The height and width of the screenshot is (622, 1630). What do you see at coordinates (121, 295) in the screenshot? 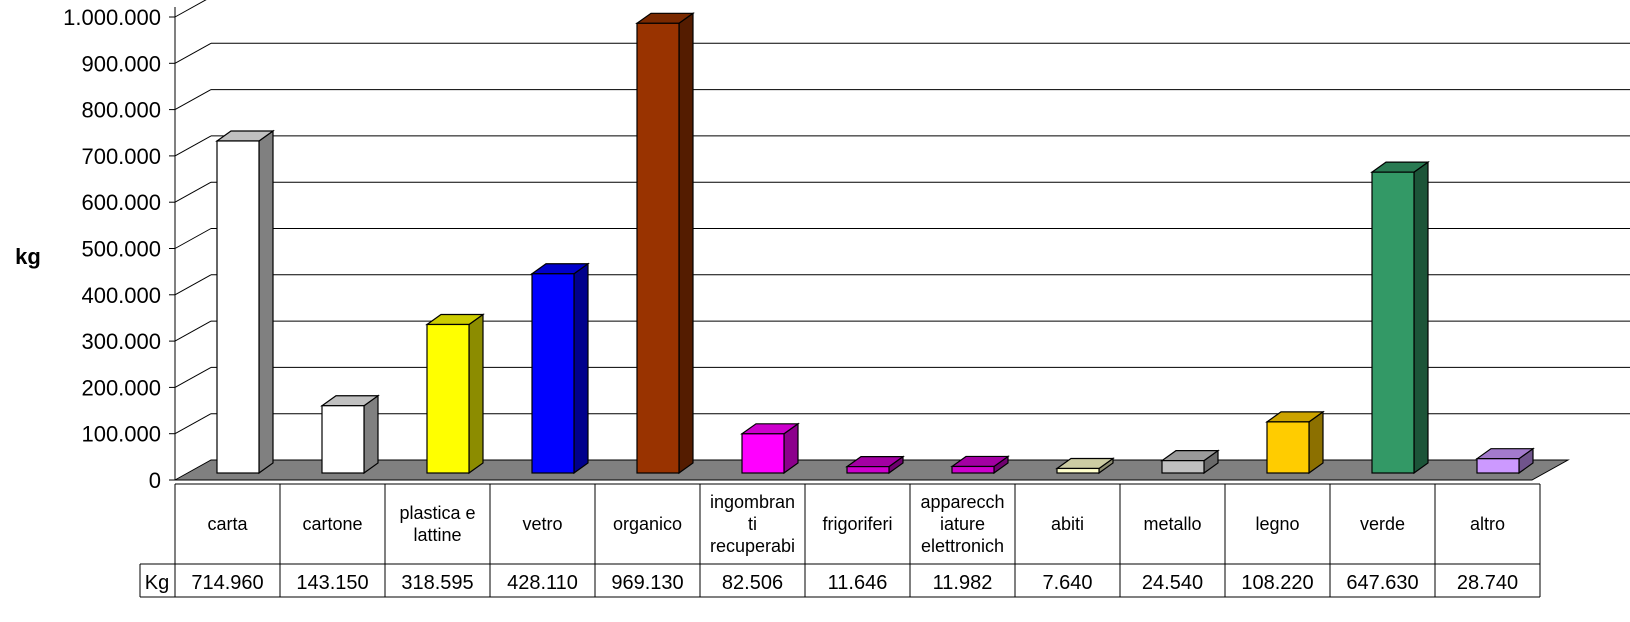
I see `y-tick-label: 400.000` at bounding box center [121, 295].